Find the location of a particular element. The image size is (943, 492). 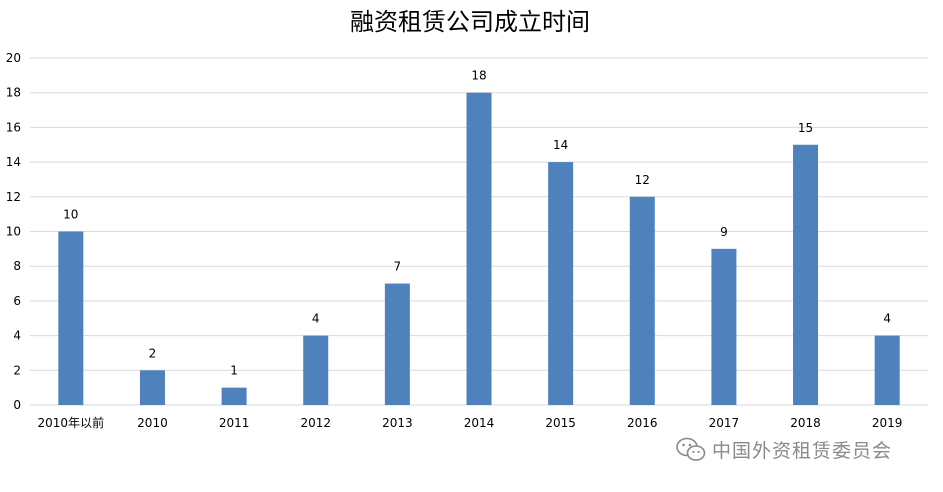

x-tick-label: 2015 is located at coordinates (560, 423).